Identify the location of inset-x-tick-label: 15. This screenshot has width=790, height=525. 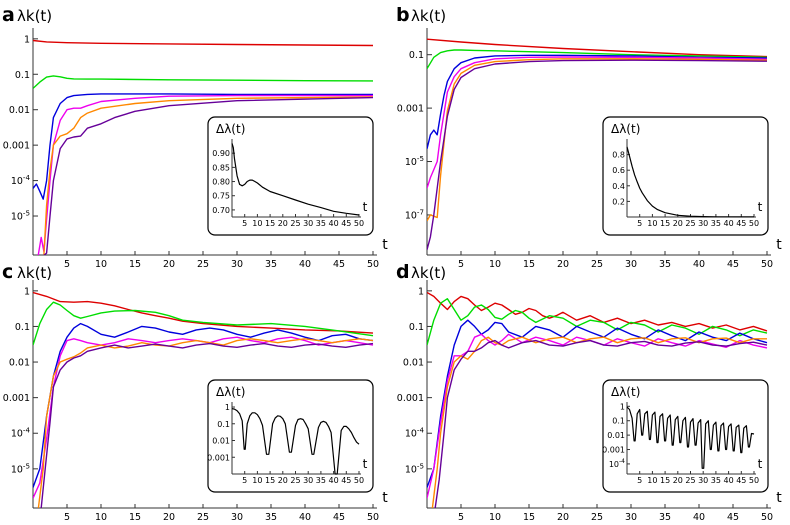
(270, 480).